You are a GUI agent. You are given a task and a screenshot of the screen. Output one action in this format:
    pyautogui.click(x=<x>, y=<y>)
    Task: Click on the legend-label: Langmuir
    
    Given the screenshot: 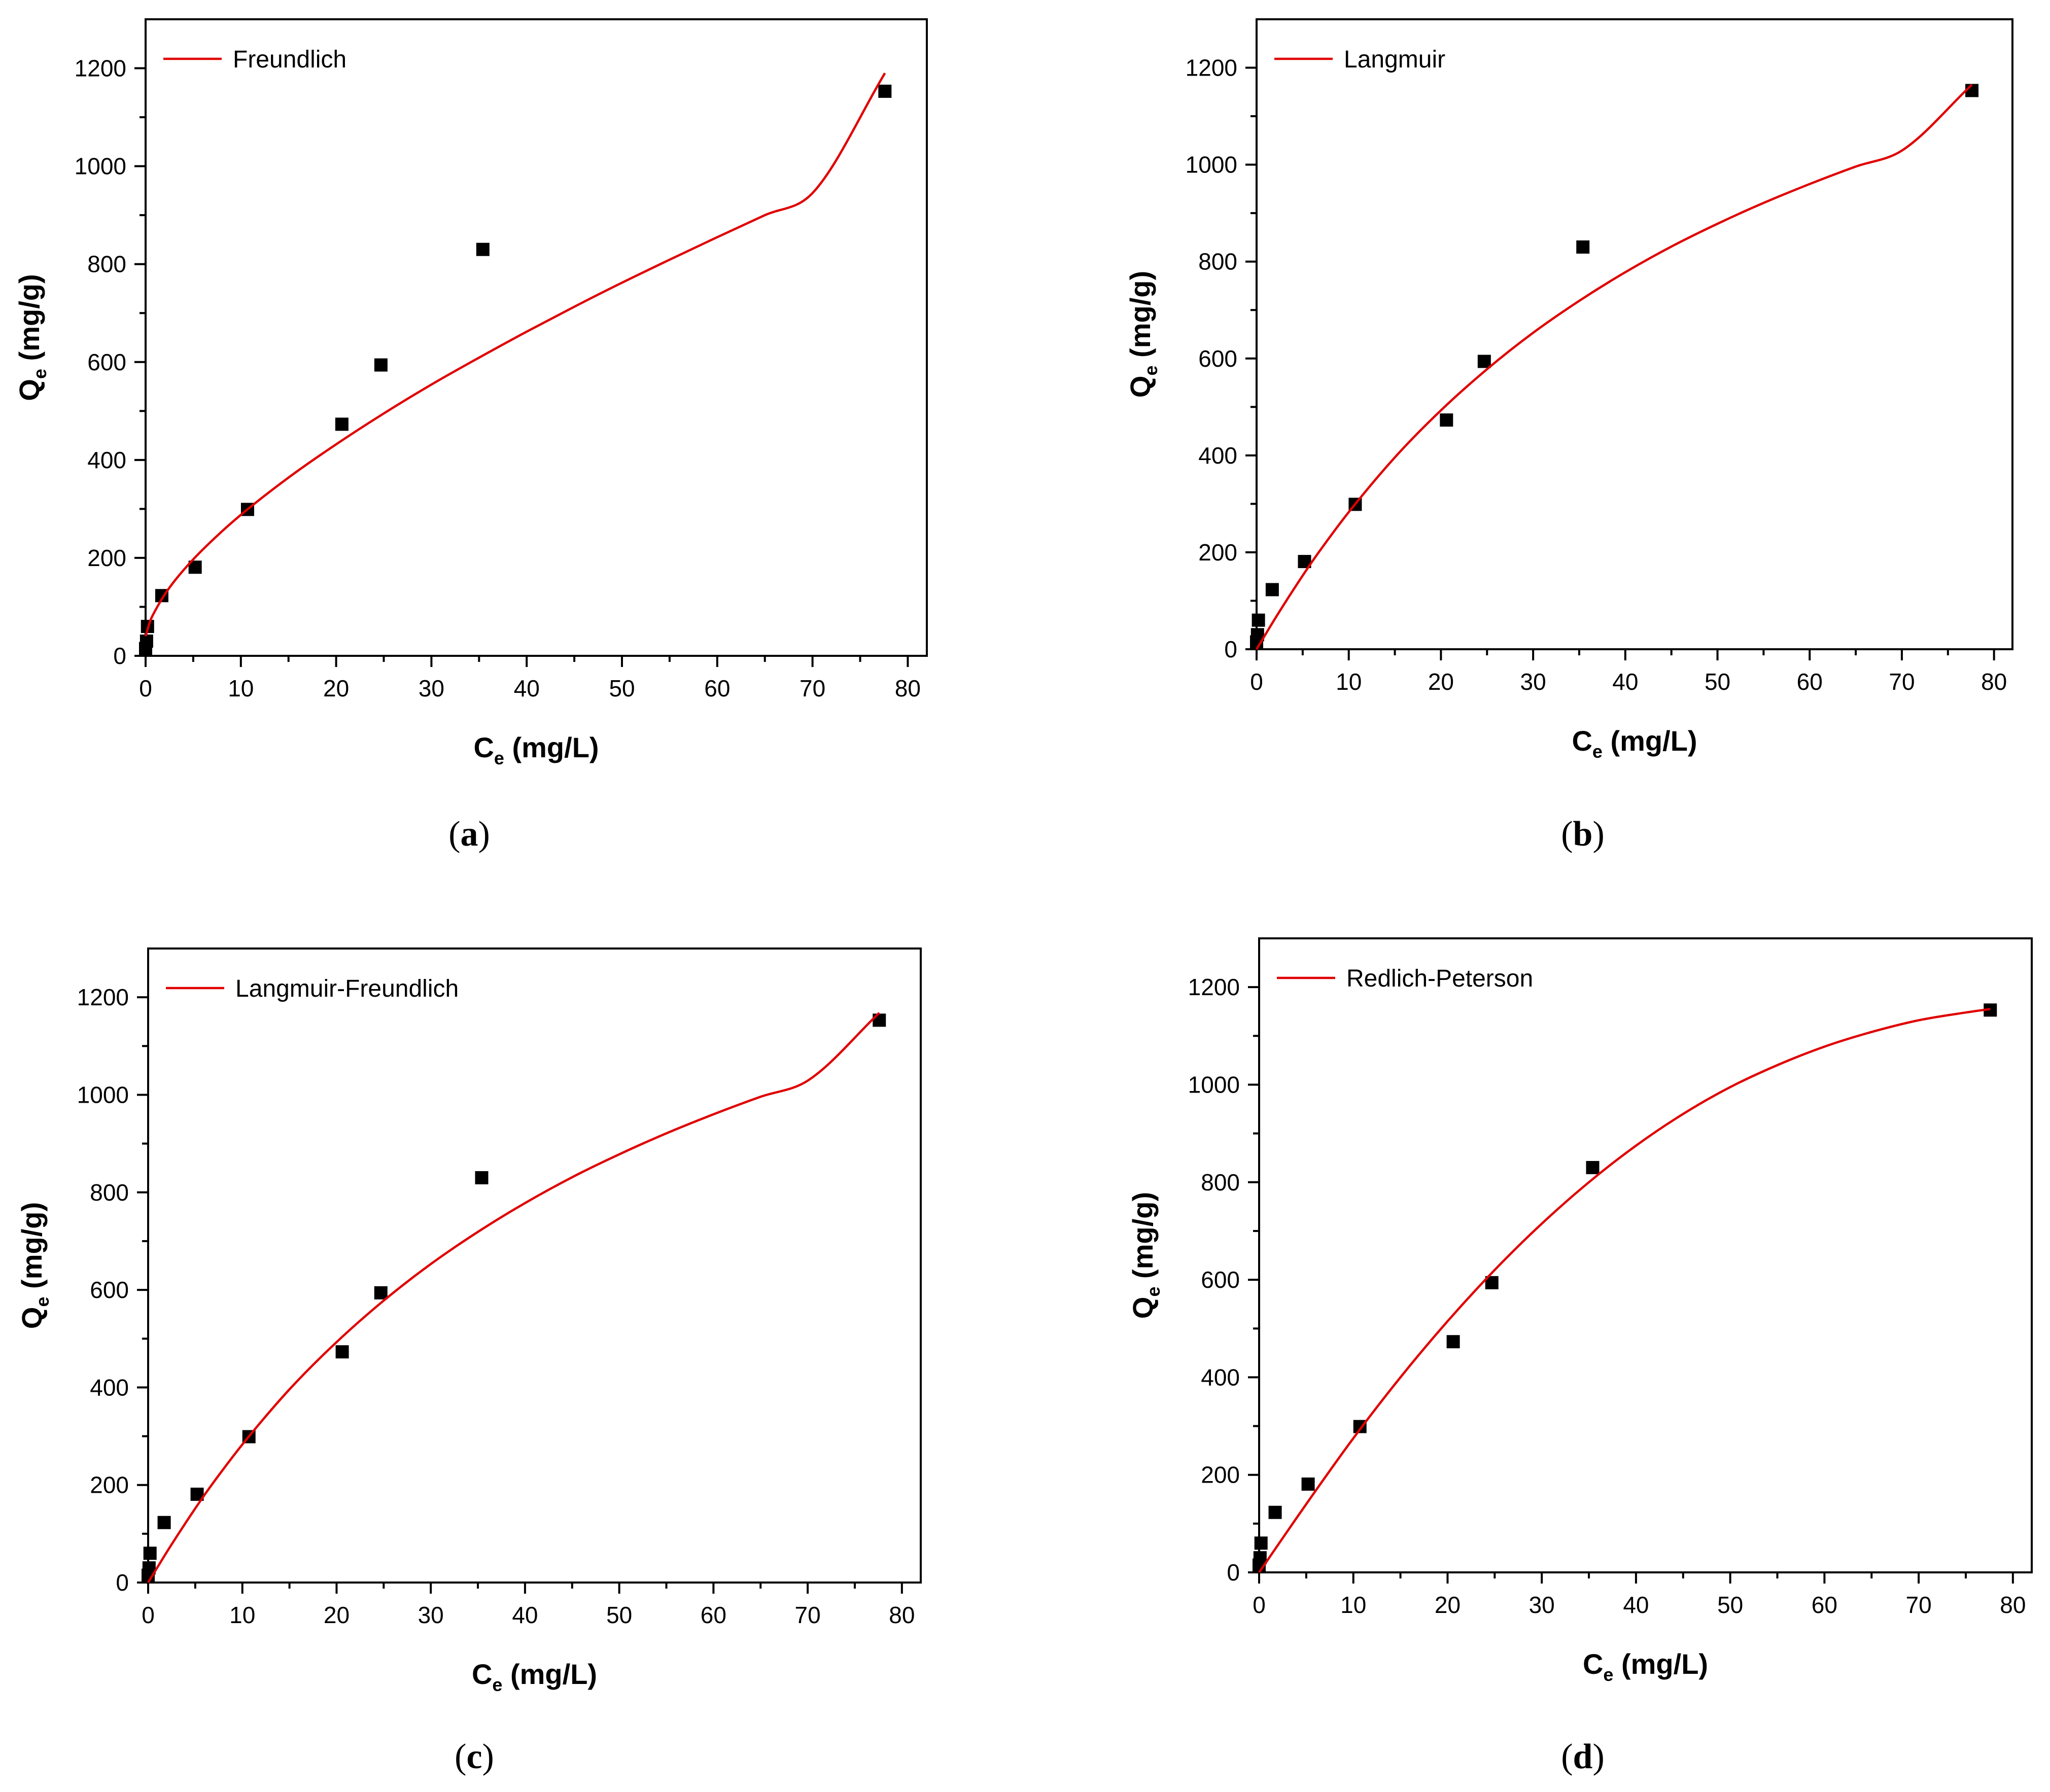 What is the action you would take?
    pyautogui.click(x=1394, y=59)
    